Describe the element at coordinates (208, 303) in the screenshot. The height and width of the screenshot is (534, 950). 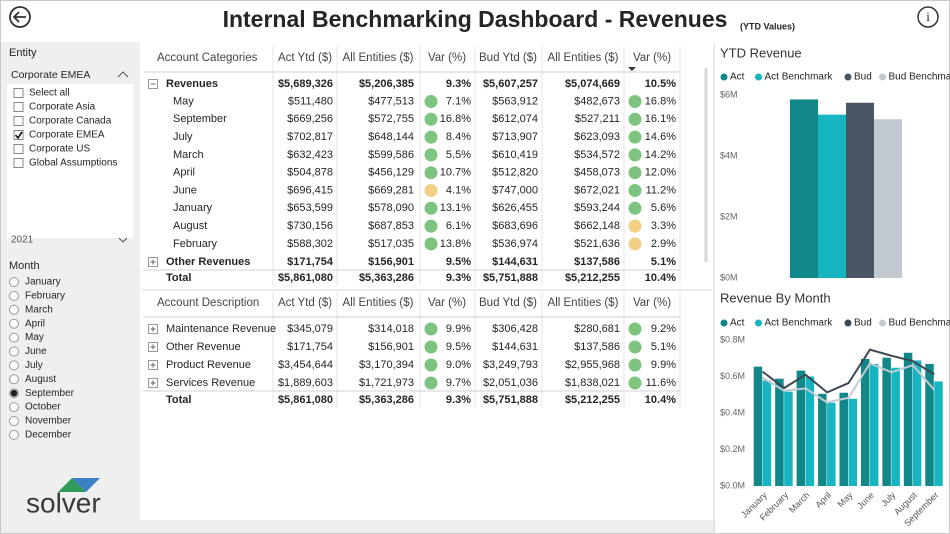
I see `column-header: Account Description` at that location.